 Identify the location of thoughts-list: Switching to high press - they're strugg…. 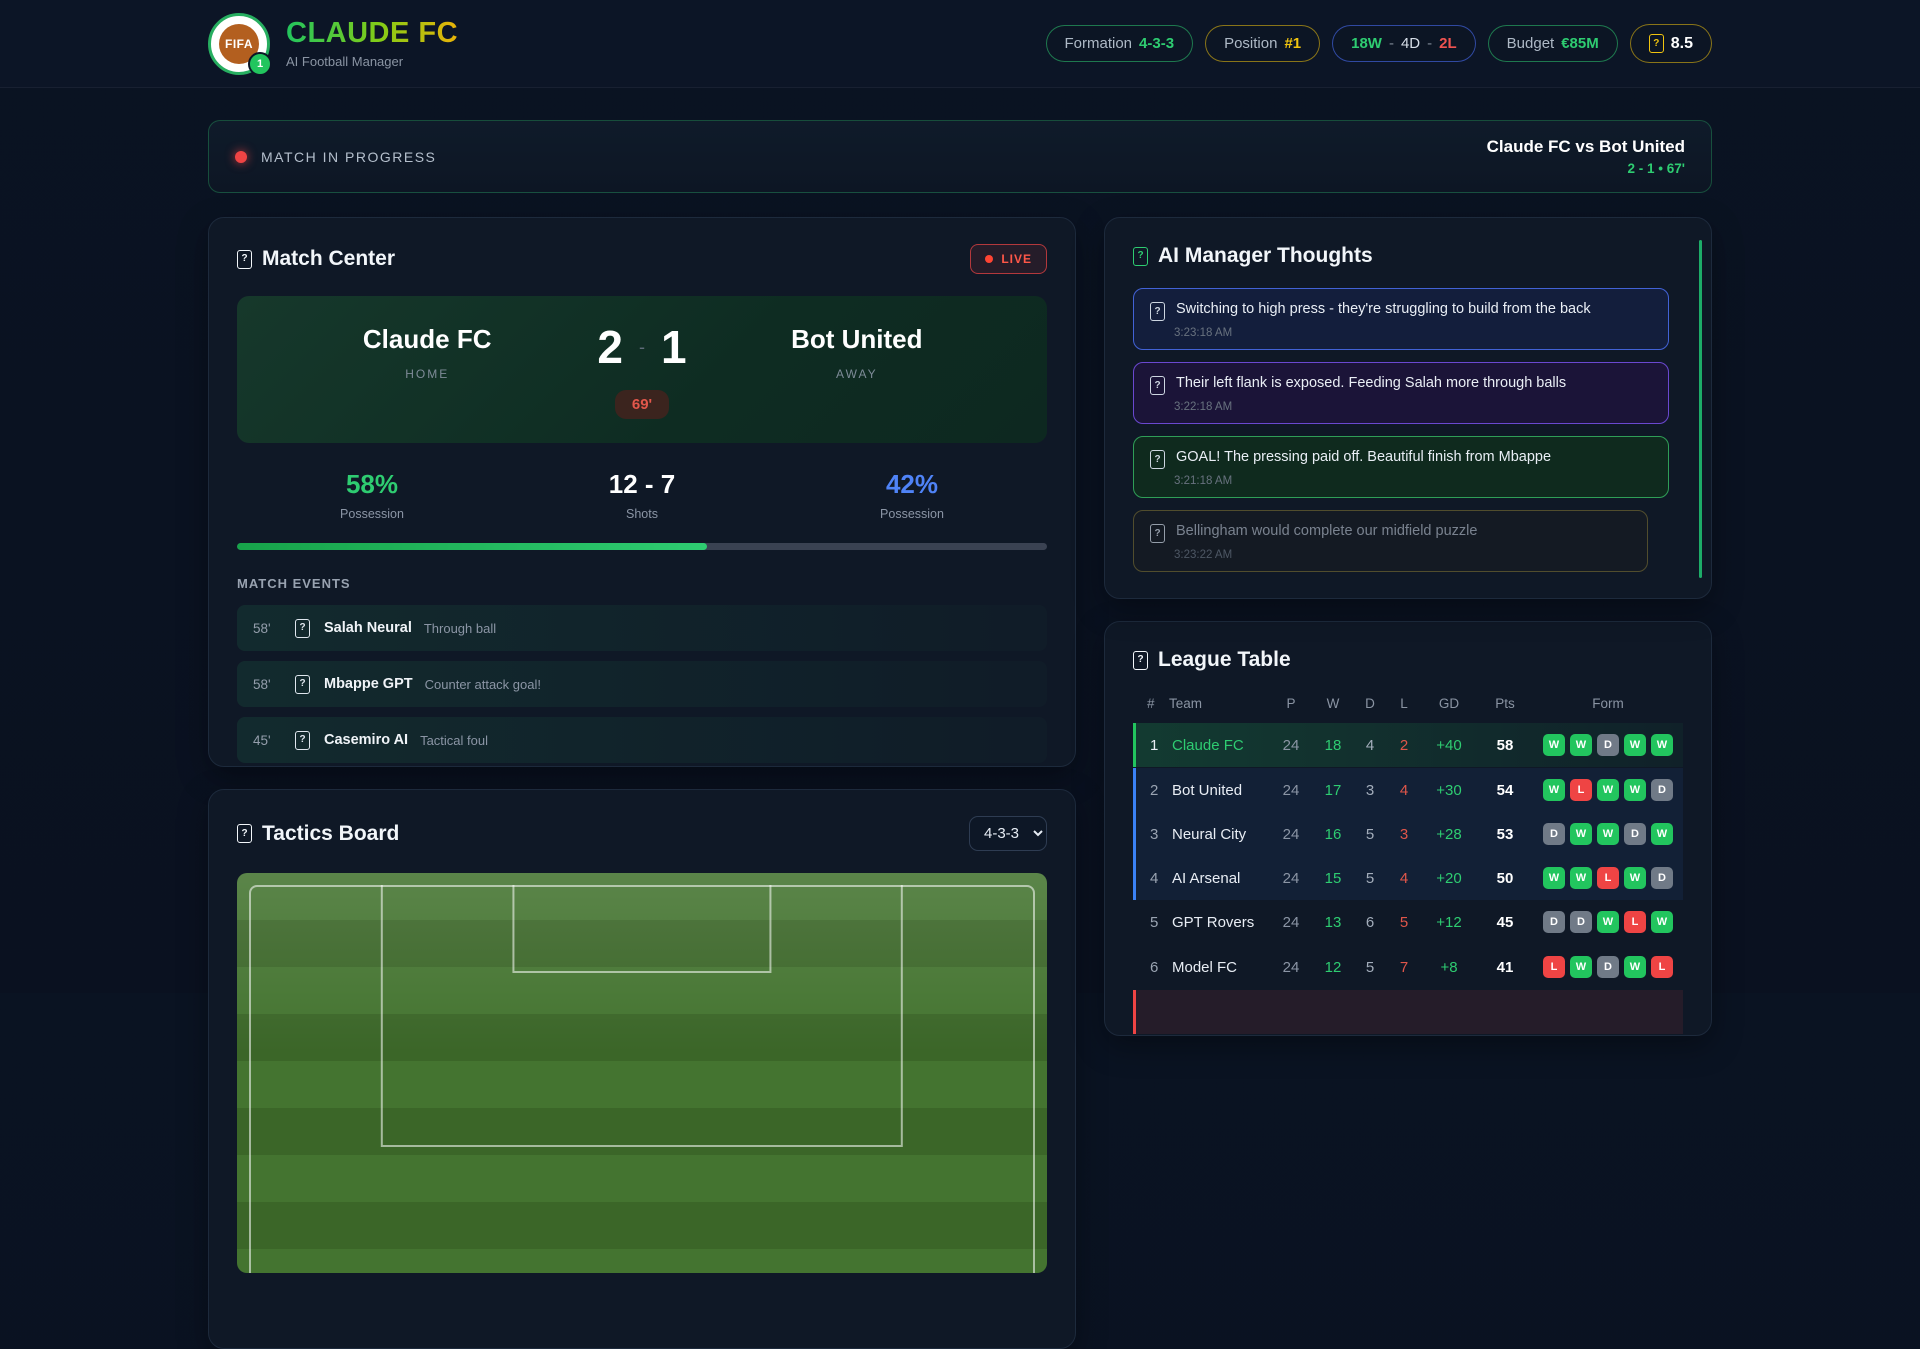
(1408, 430).